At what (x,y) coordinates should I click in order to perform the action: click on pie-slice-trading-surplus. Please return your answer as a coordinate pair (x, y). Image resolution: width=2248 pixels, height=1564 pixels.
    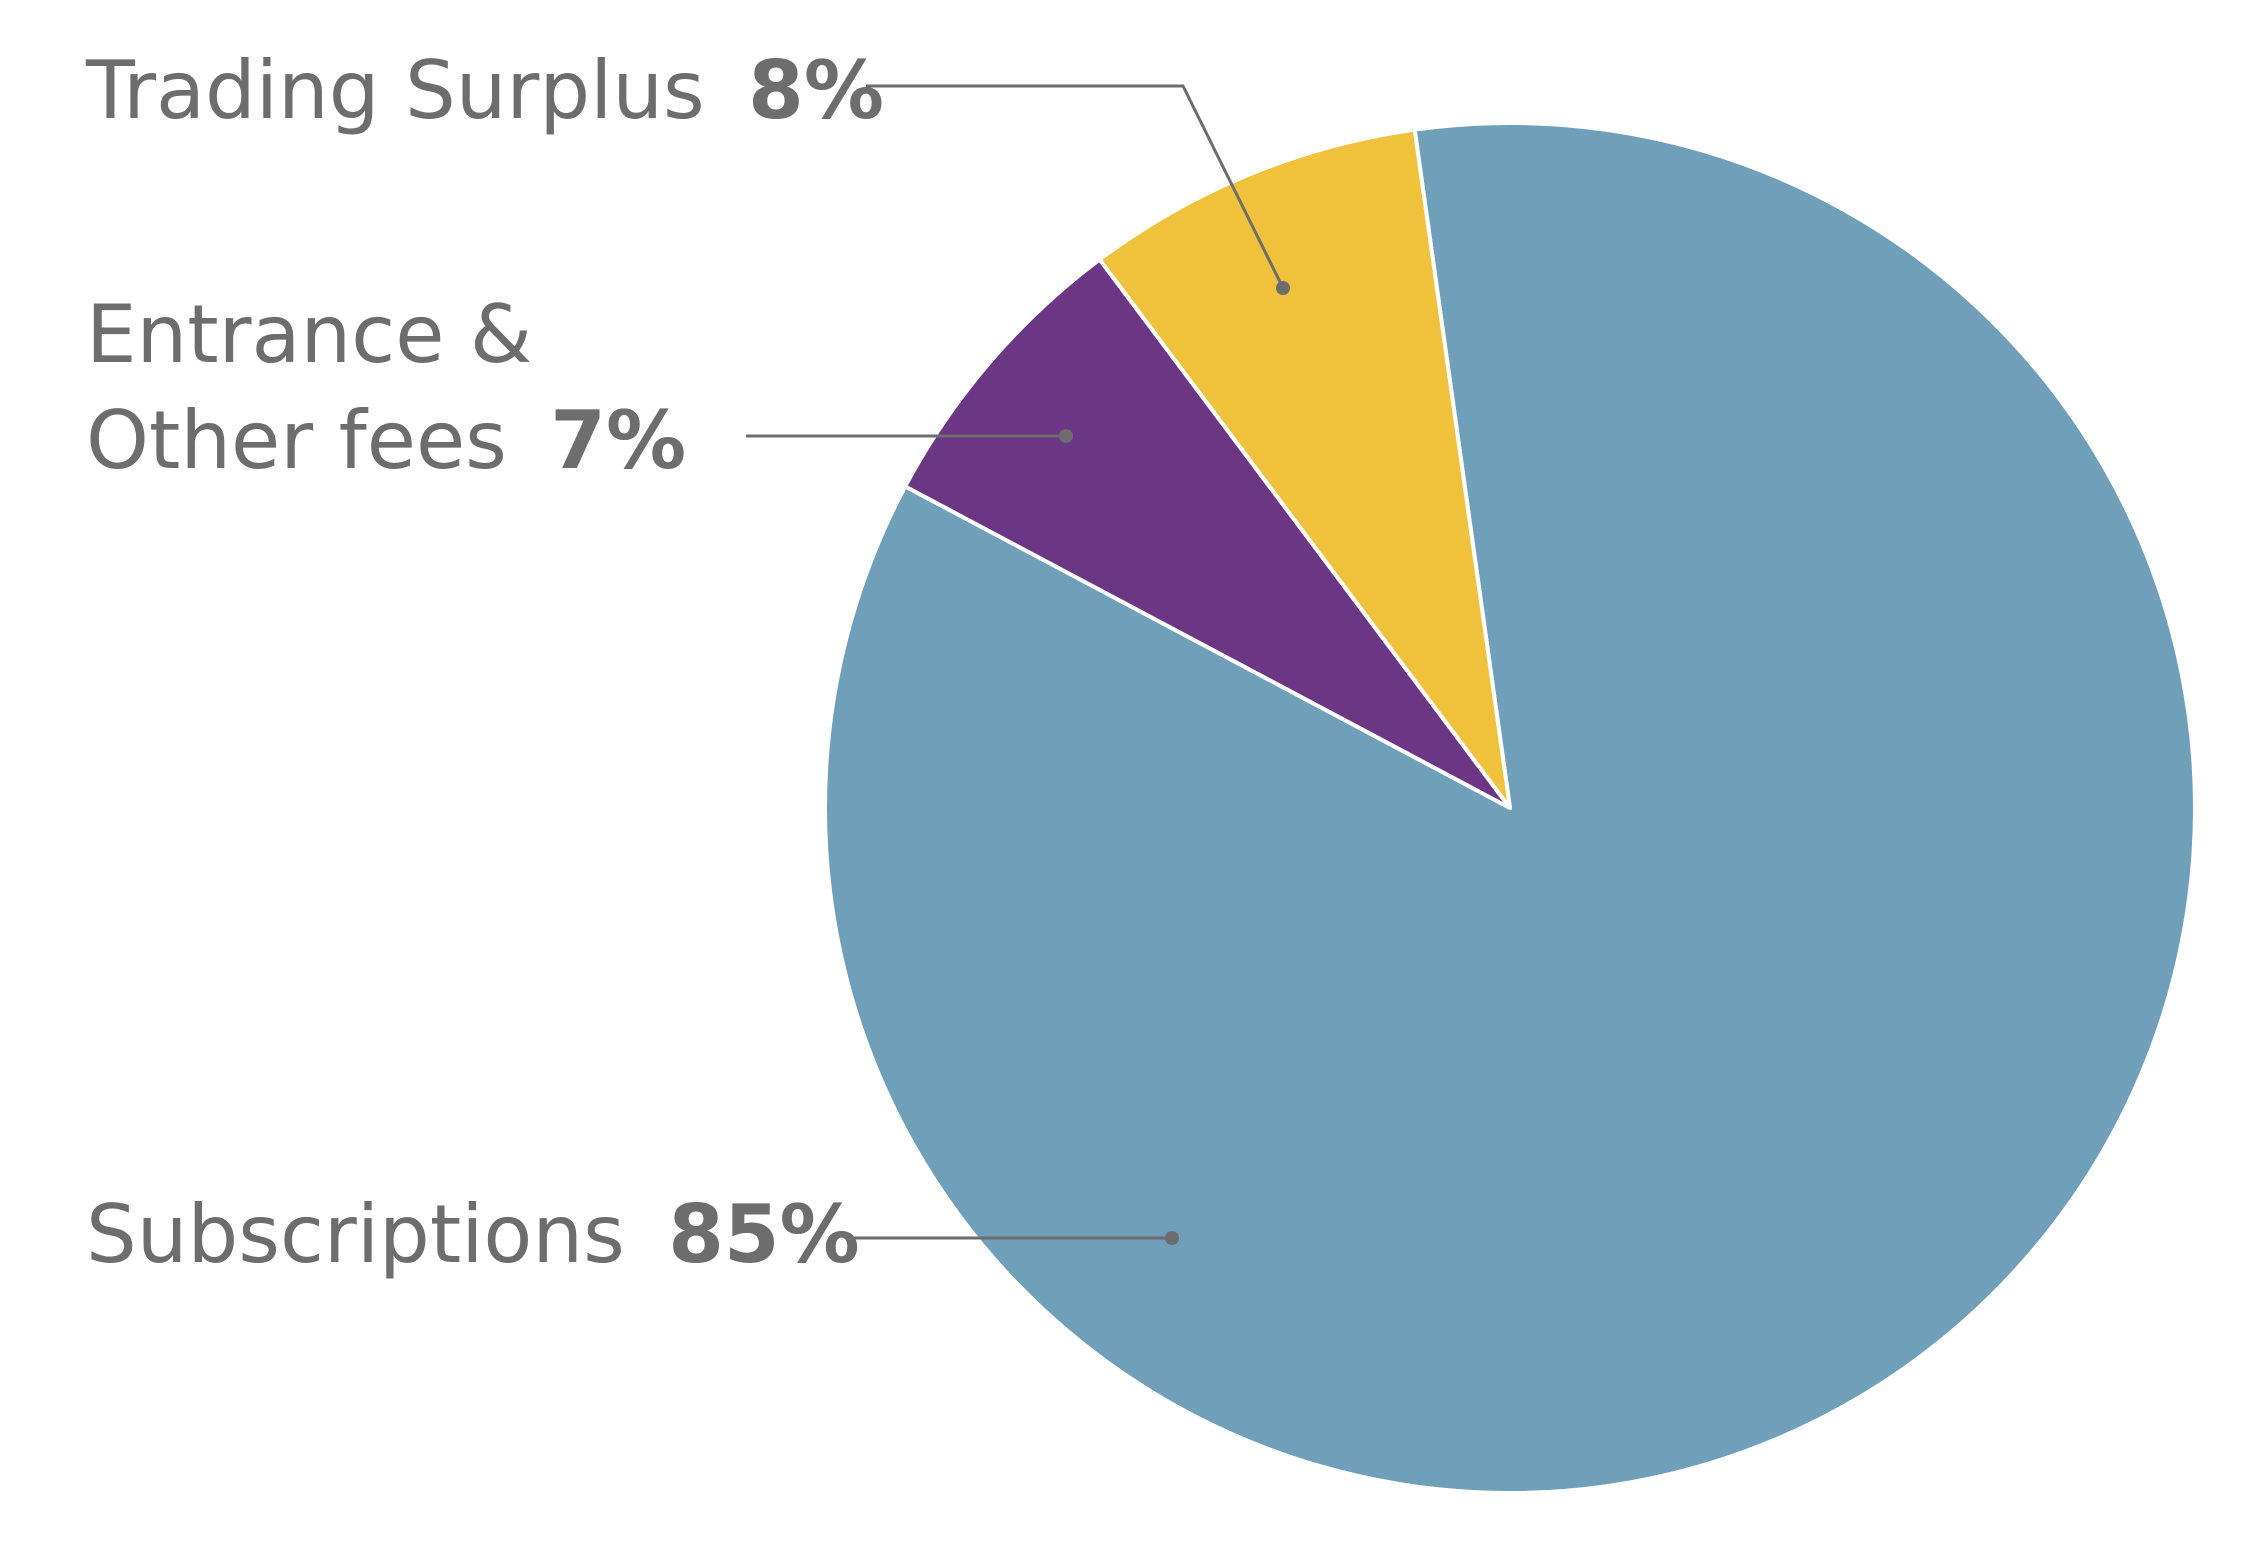
    Looking at the image, I should click on (1304, 468).